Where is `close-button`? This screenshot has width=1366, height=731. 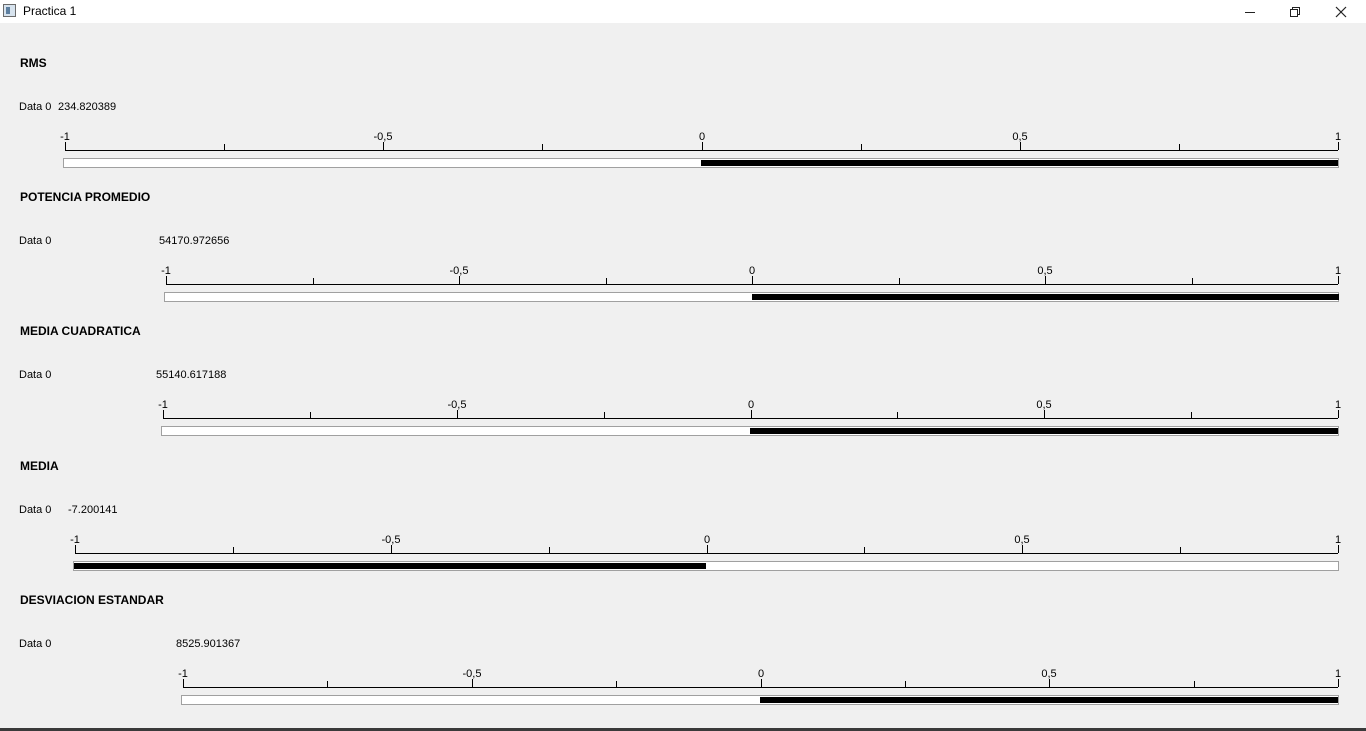
close-button is located at coordinates (1341, 11).